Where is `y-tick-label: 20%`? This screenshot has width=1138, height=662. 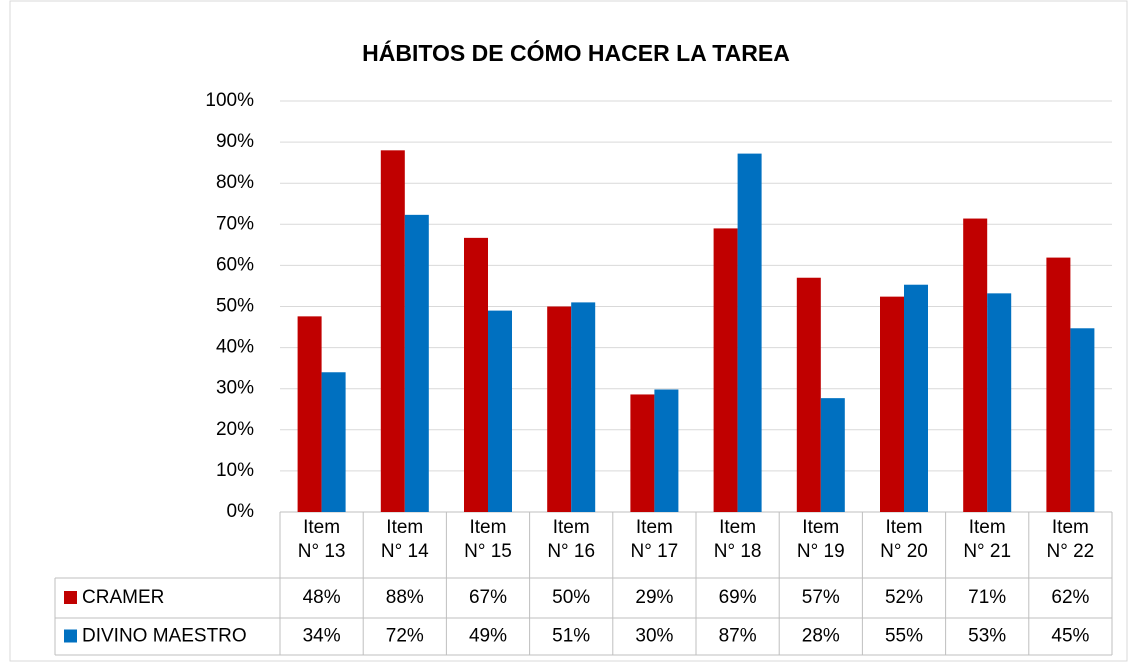
y-tick-label: 20% is located at coordinates (235, 429).